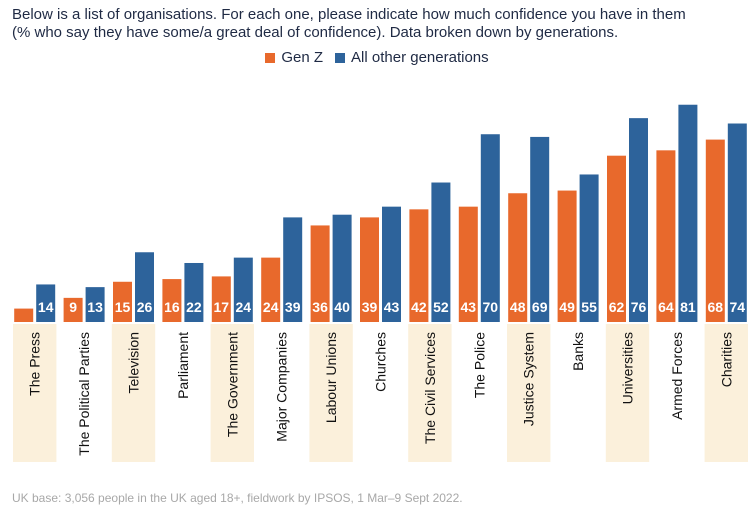 The height and width of the screenshot is (515, 754). What do you see at coordinates (529, 379) in the screenshot?
I see `x-tick-label-justice-system: Justice System` at bounding box center [529, 379].